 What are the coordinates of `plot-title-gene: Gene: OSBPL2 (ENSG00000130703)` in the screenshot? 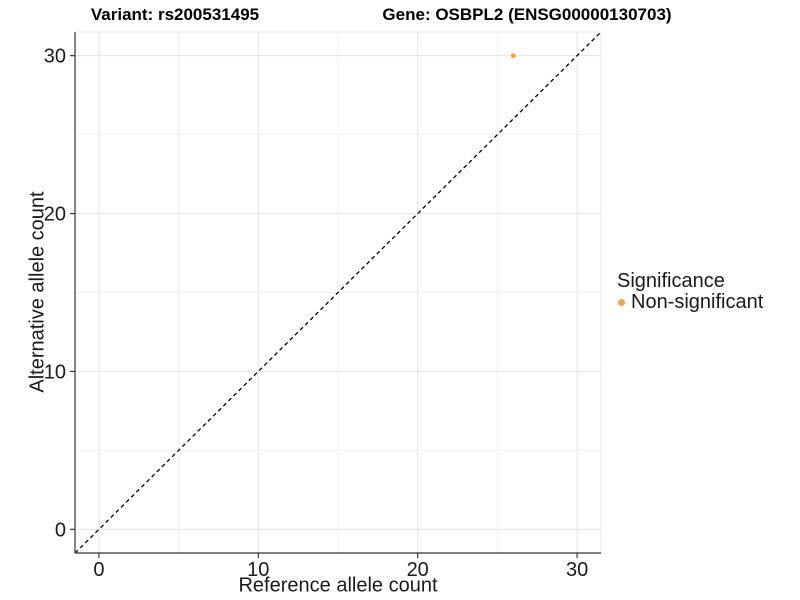 It's located at (527, 14).